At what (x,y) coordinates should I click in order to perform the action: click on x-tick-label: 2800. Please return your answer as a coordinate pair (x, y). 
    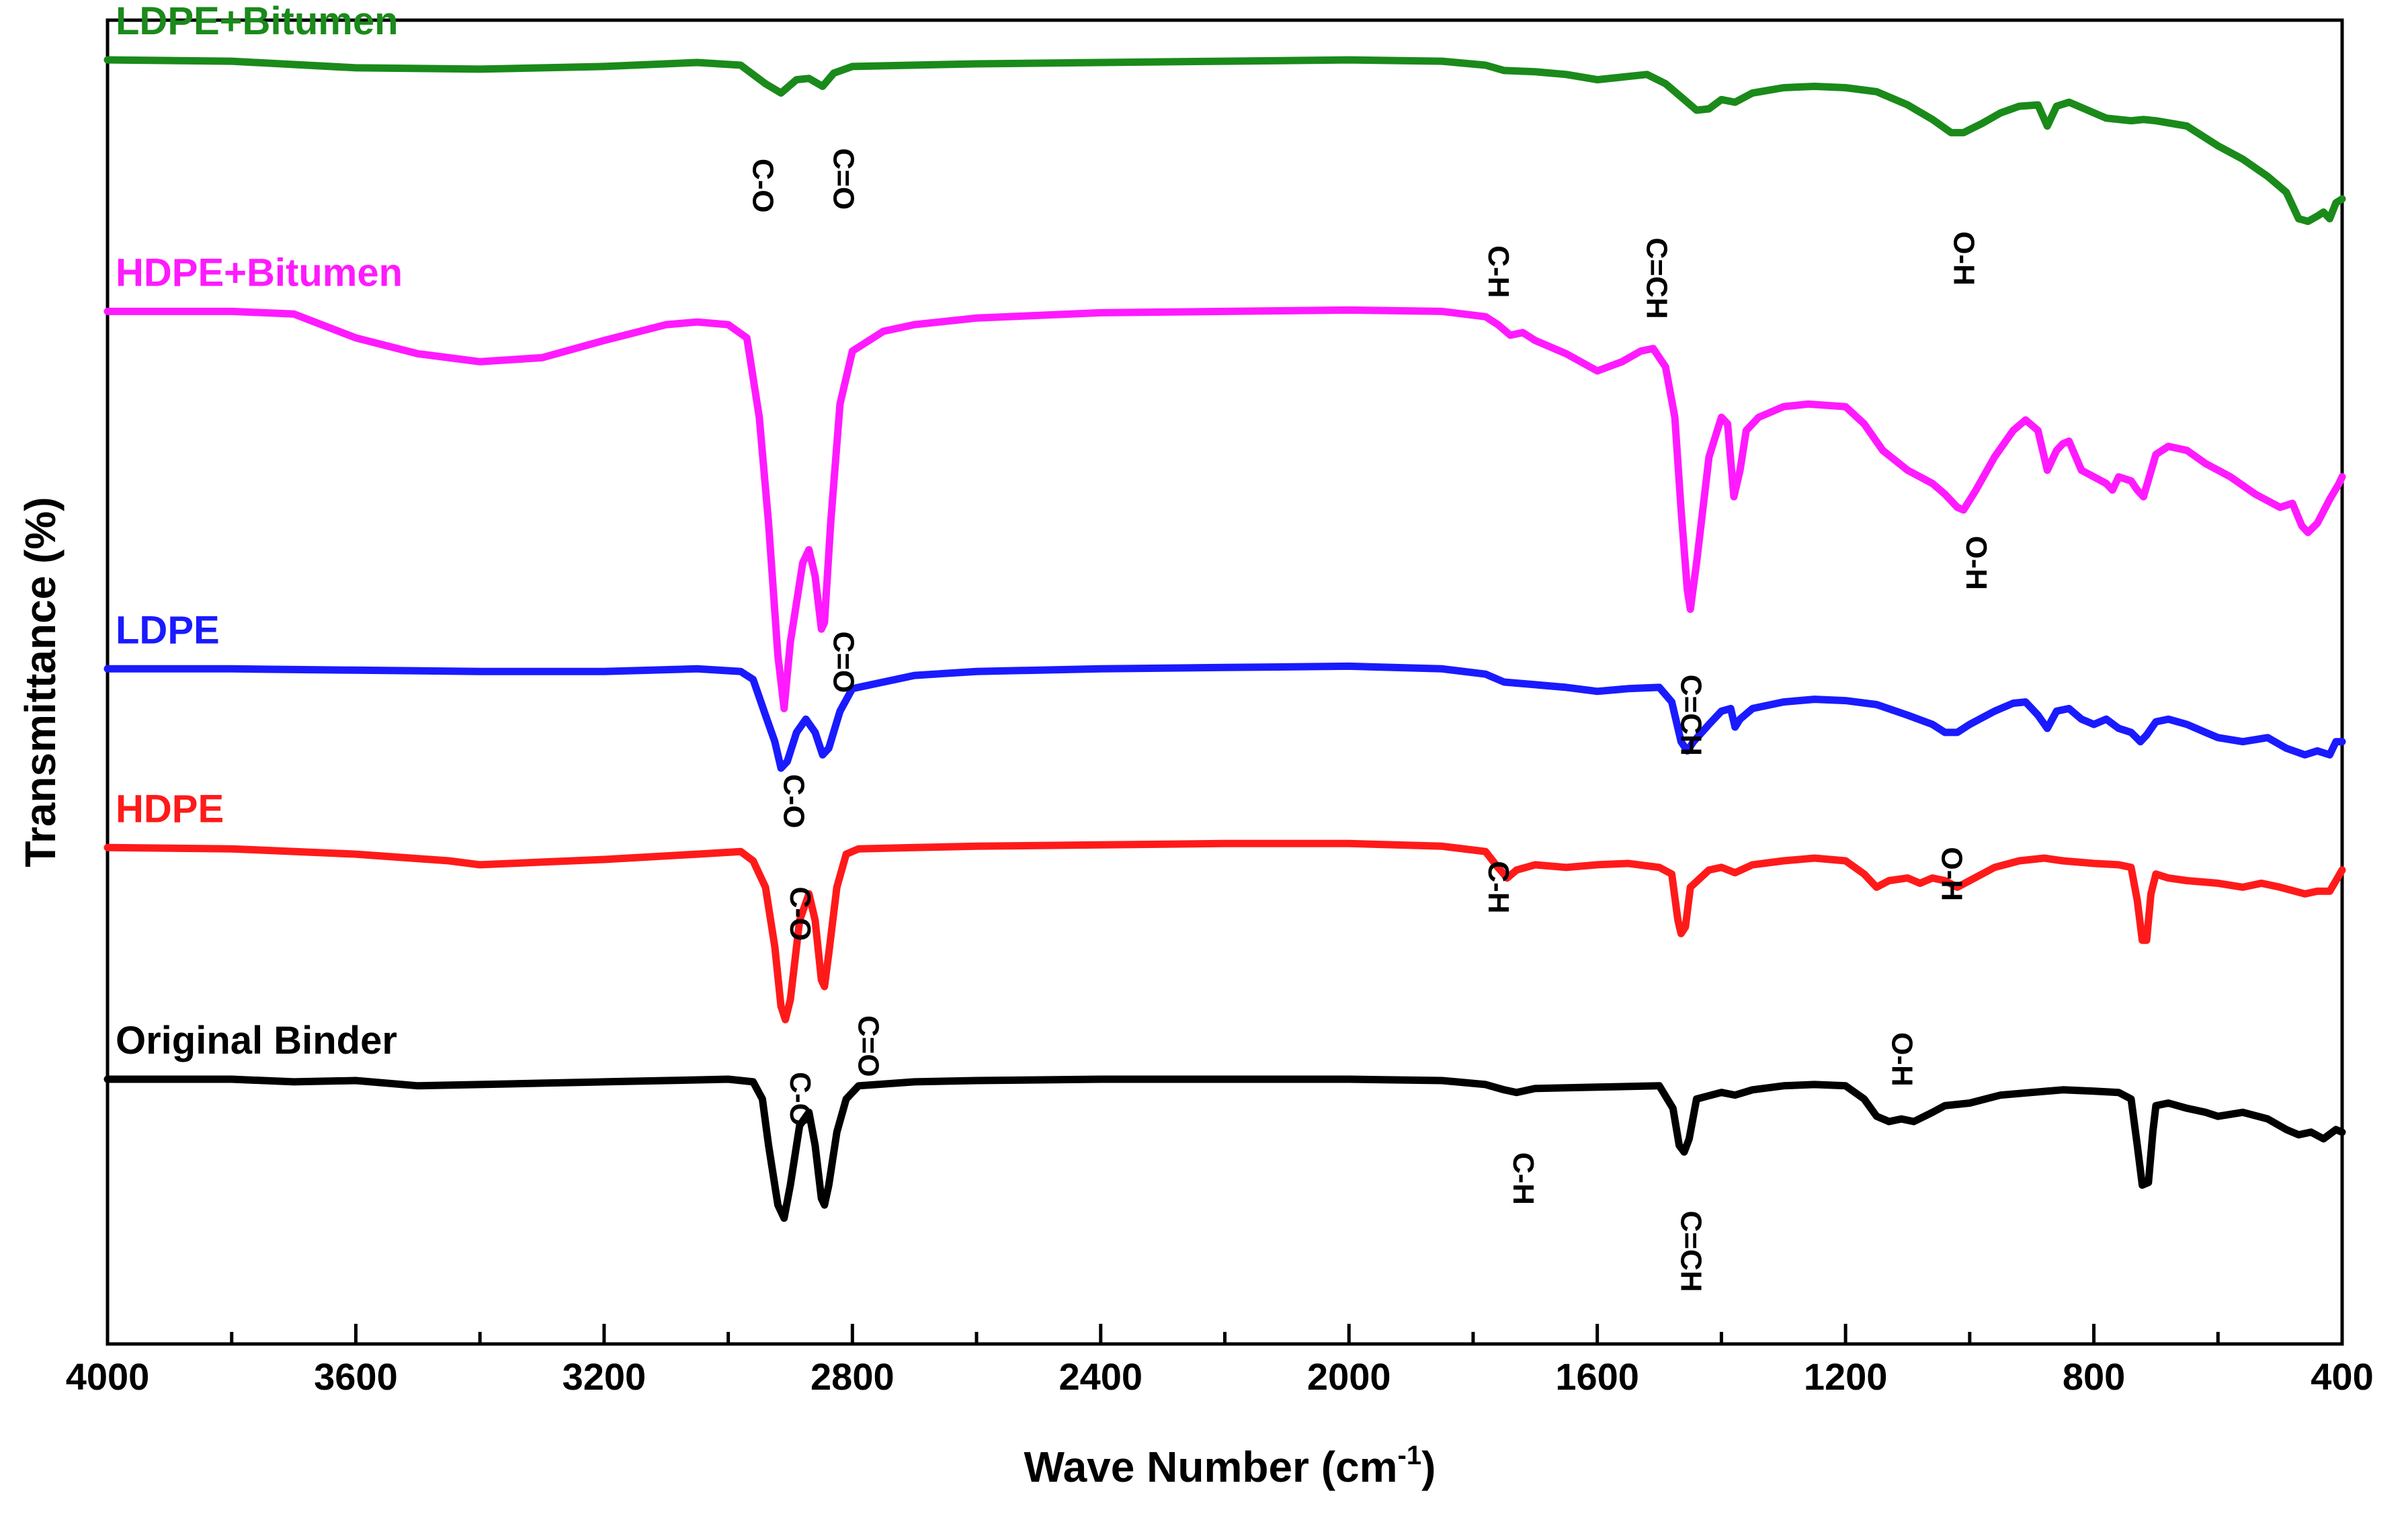
    Looking at the image, I should click on (853, 1377).